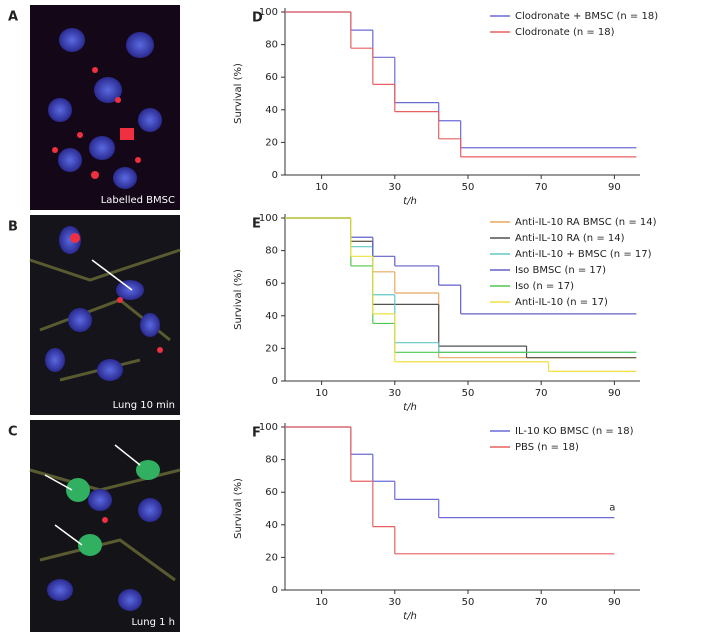 The image size is (709, 640). I want to click on legend-label: Anti-IL-10 RA (n = 14), so click(570, 238).